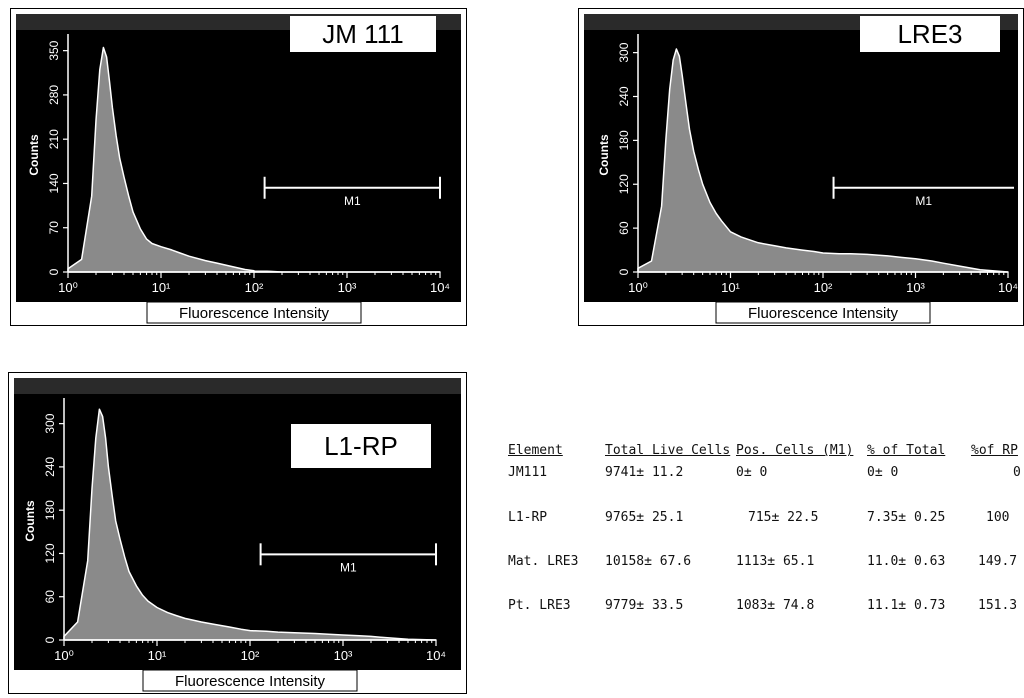  What do you see at coordinates (644, 472) in the screenshot?
I see `table-cell: 9741± 11.2` at bounding box center [644, 472].